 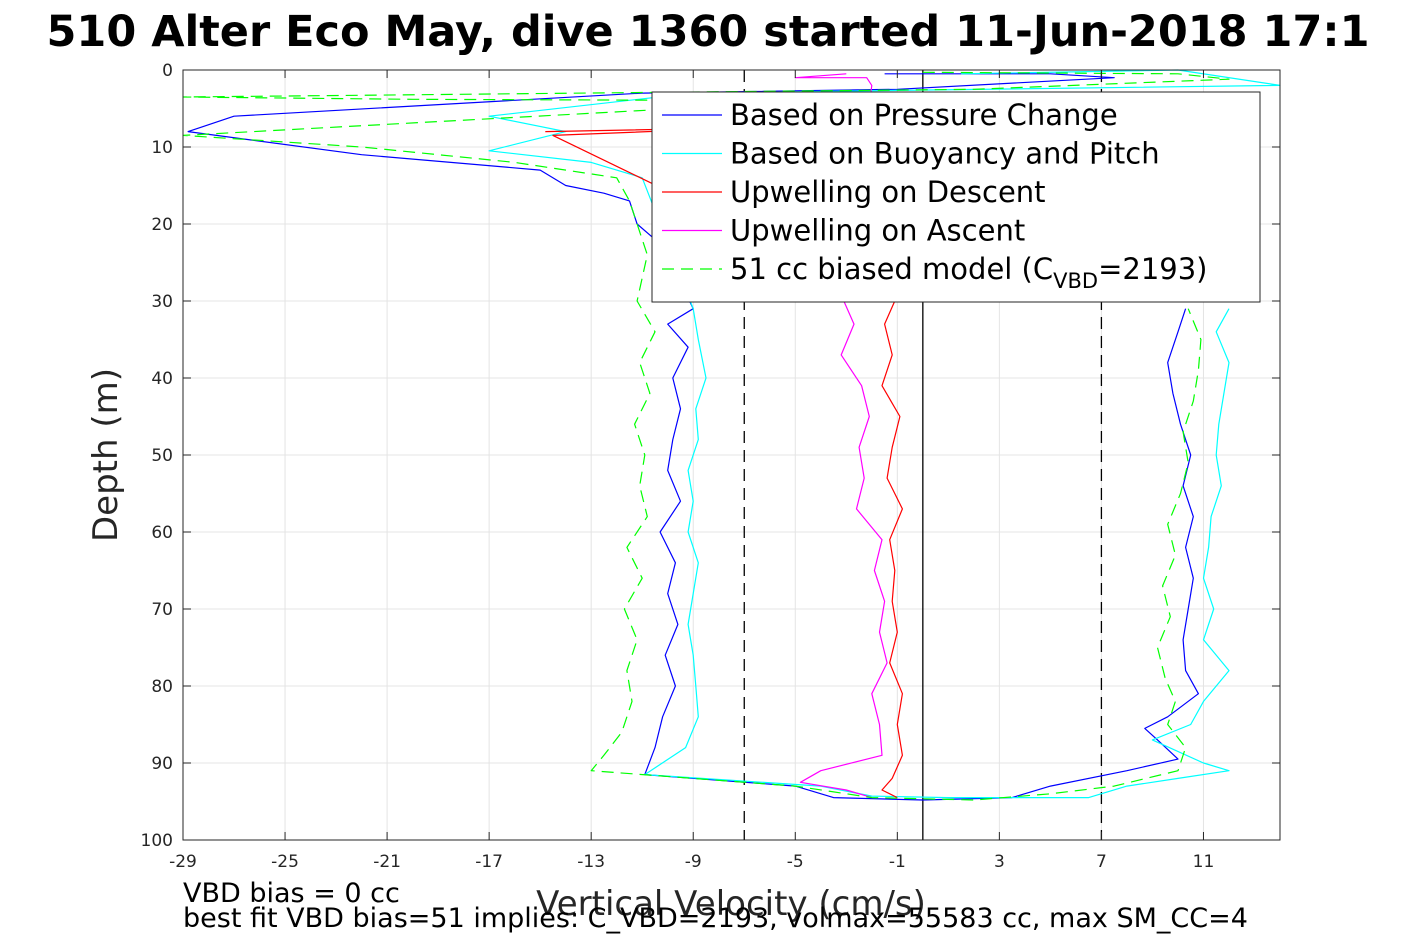 I want to click on legend-label: Based on Buoyancy and Pitch, so click(x=945, y=154).